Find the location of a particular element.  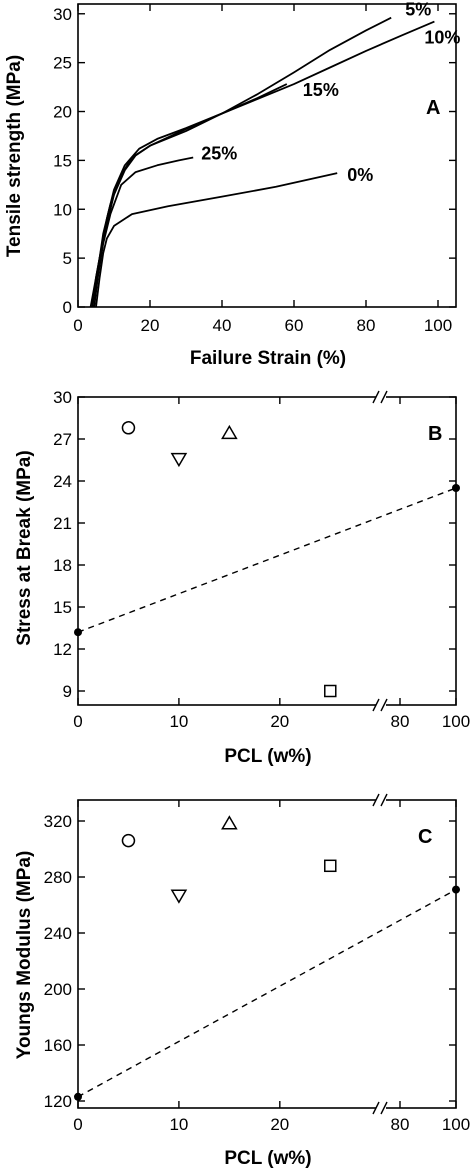

y-tick-label: 0 is located at coordinates (67, 307).